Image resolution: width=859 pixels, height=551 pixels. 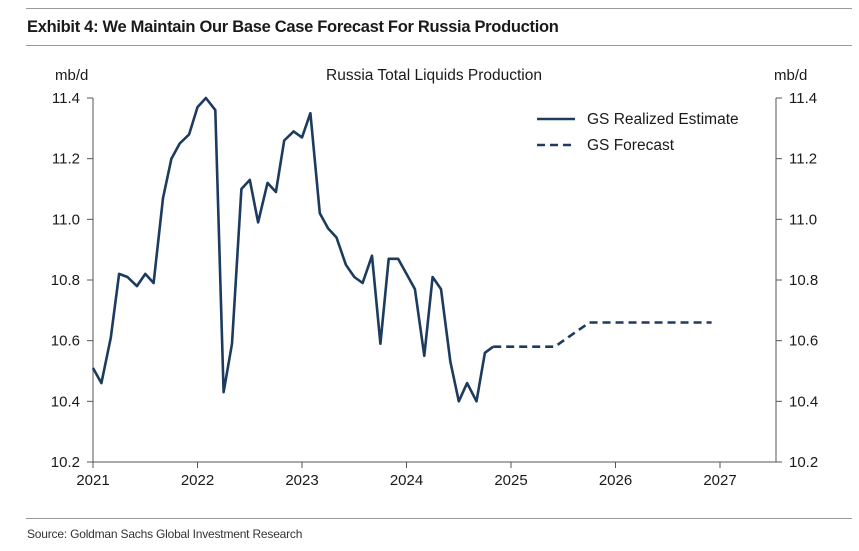 What do you see at coordinates (663, 119) in the screenshot?
I see `legend-label-gs-realized-estimate: GS Realized Estimate` at bounding box center [663, 119].